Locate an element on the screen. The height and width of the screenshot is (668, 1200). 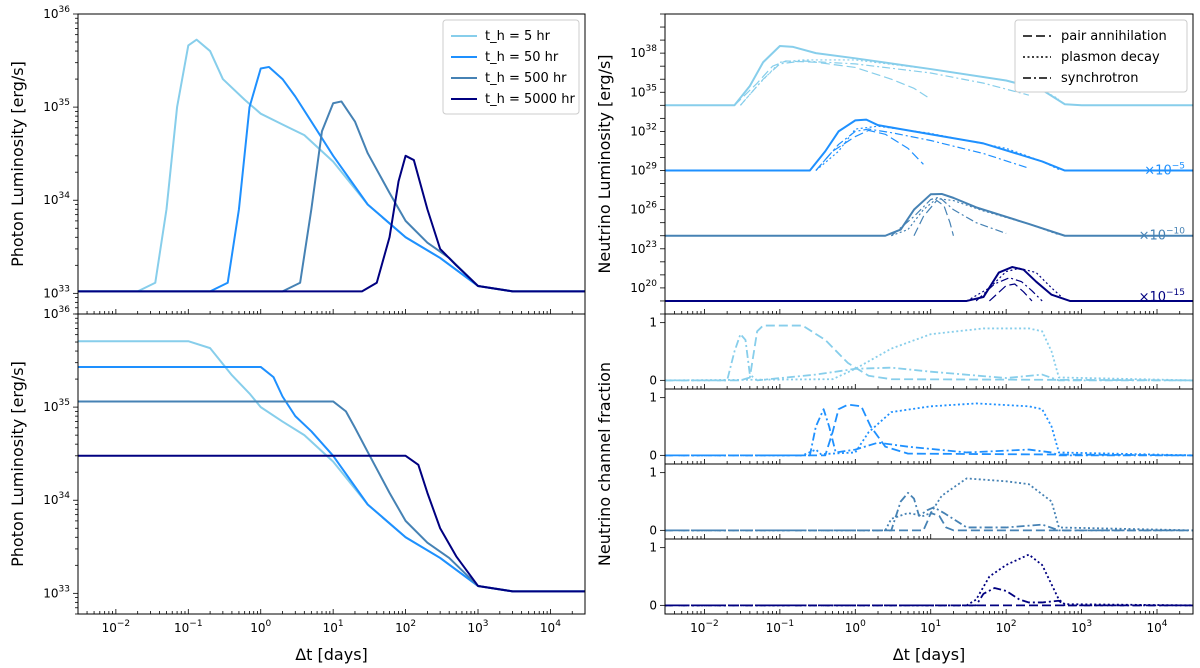
panel-fraction-500hr: 01 is located at coordinates (921, 501).